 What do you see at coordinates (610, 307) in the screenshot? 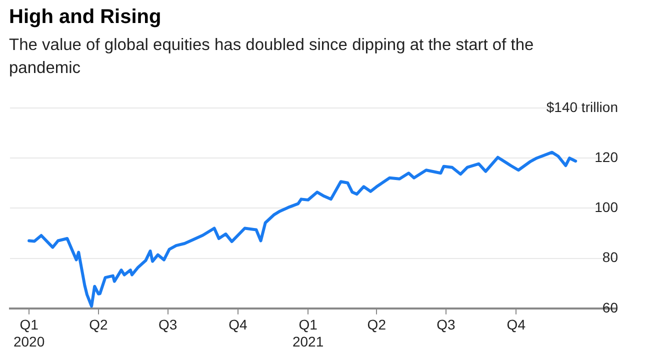
I see `y-tick-label: 60` at bounding box center [610, 307].